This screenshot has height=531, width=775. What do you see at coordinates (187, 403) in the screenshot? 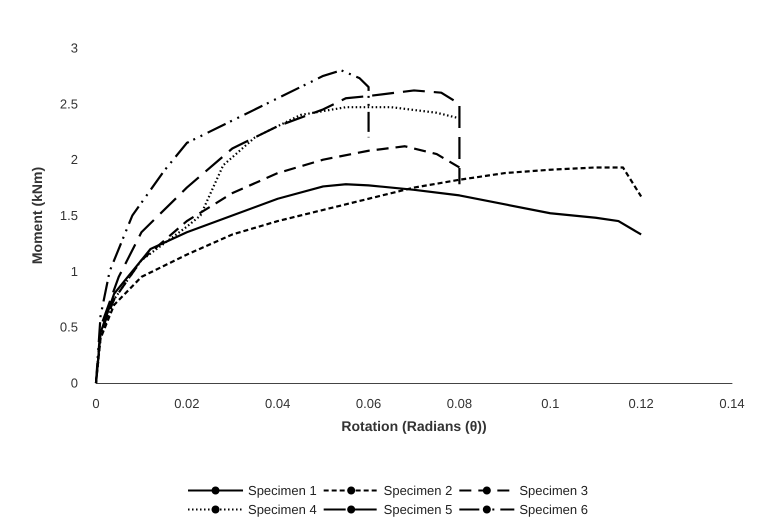
I see `x-tick-label: 0.02` at bounding box center [187, 403].